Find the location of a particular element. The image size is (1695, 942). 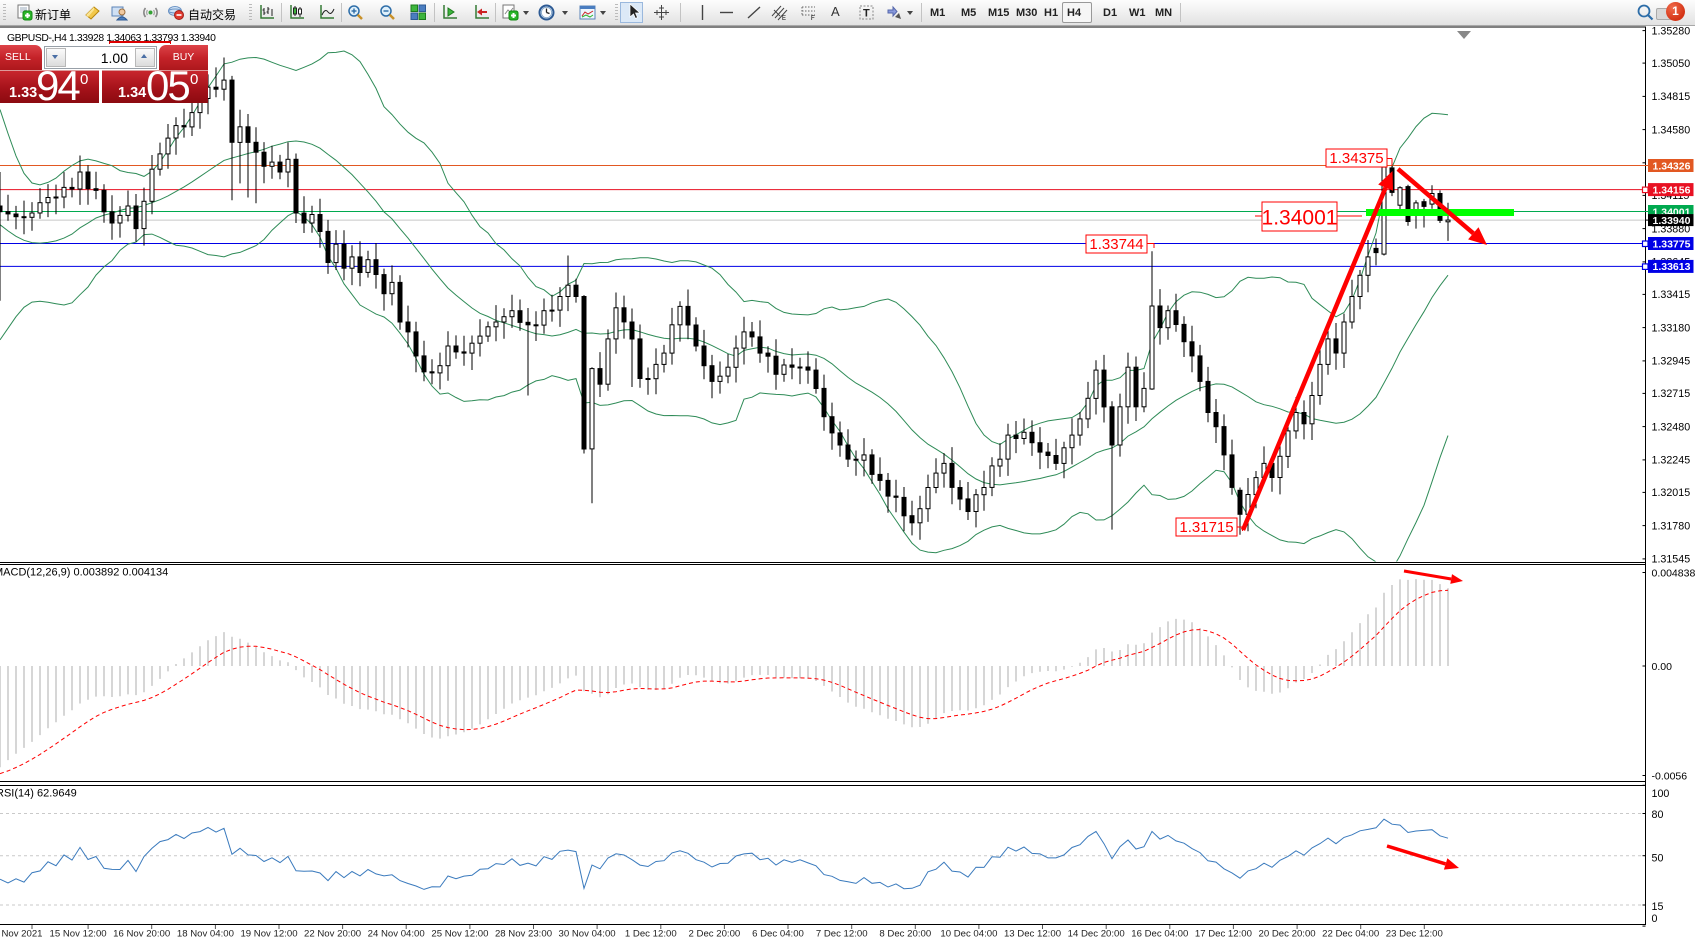

svg-text: 19 Nov 12:00 is located at coordinates (268, 934).